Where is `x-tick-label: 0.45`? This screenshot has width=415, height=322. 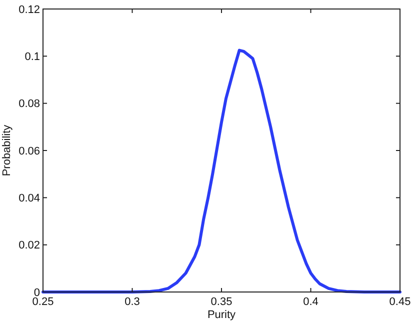
x-tick-label: 0.45 is located at coordinates (400, 302).